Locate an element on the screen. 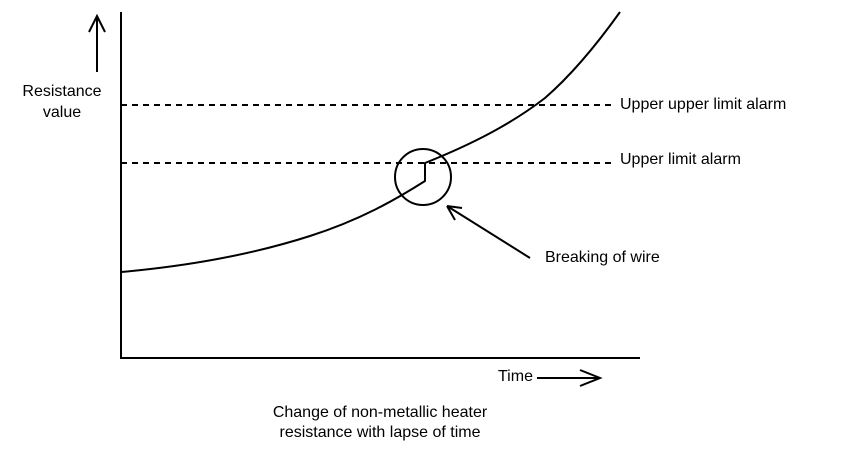 Image resolution: width=845 pixels, height=455 pixels. threshold-label: Upper upper limit alarm is located at coordinates (703, 104).